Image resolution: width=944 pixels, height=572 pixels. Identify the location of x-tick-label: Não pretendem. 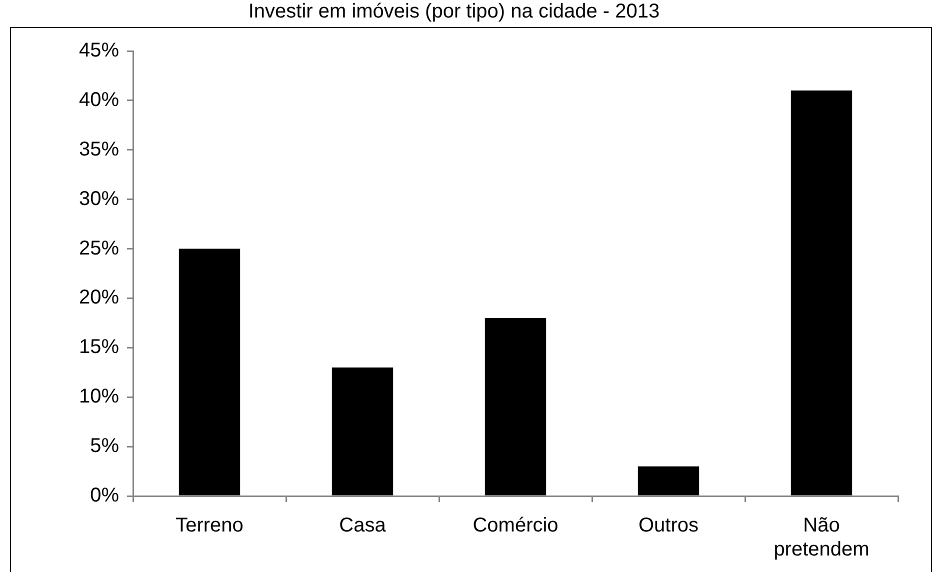
(822, 537).